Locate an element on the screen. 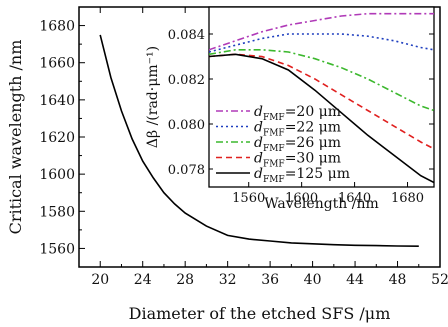 The width and height of the screenshot is (448, 327). legend-label-0: dFMF=20 μm is located at coordinates (297, 113).